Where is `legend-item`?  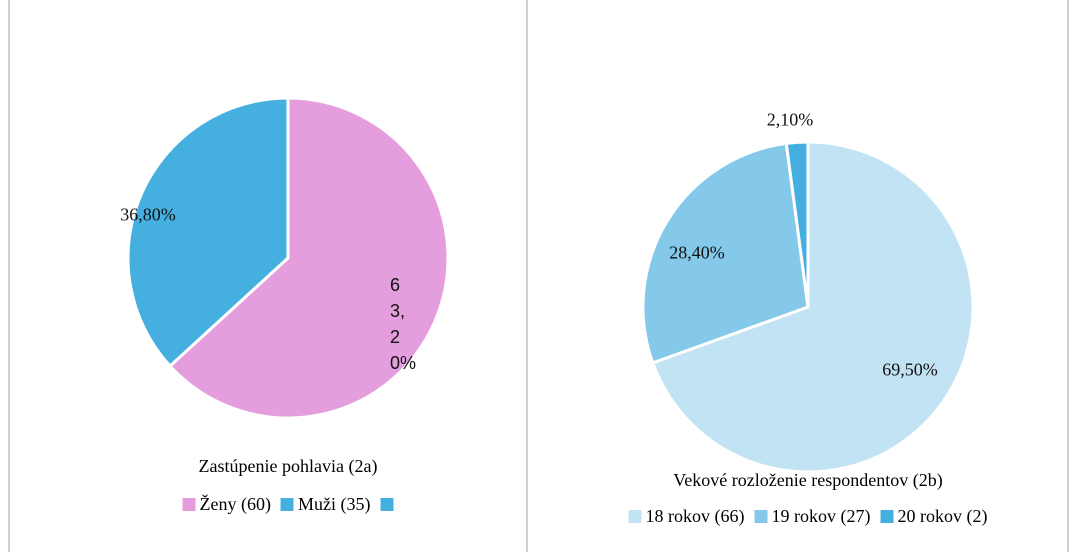
legend-item is located at coordinates (387, 504).